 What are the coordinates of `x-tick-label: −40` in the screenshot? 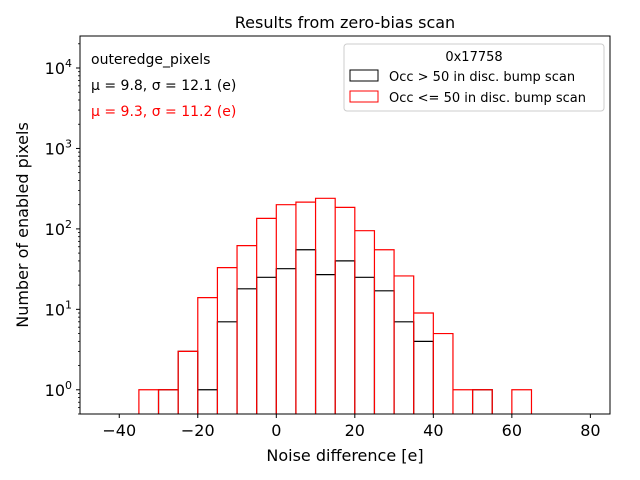 It's located at (119, 430).